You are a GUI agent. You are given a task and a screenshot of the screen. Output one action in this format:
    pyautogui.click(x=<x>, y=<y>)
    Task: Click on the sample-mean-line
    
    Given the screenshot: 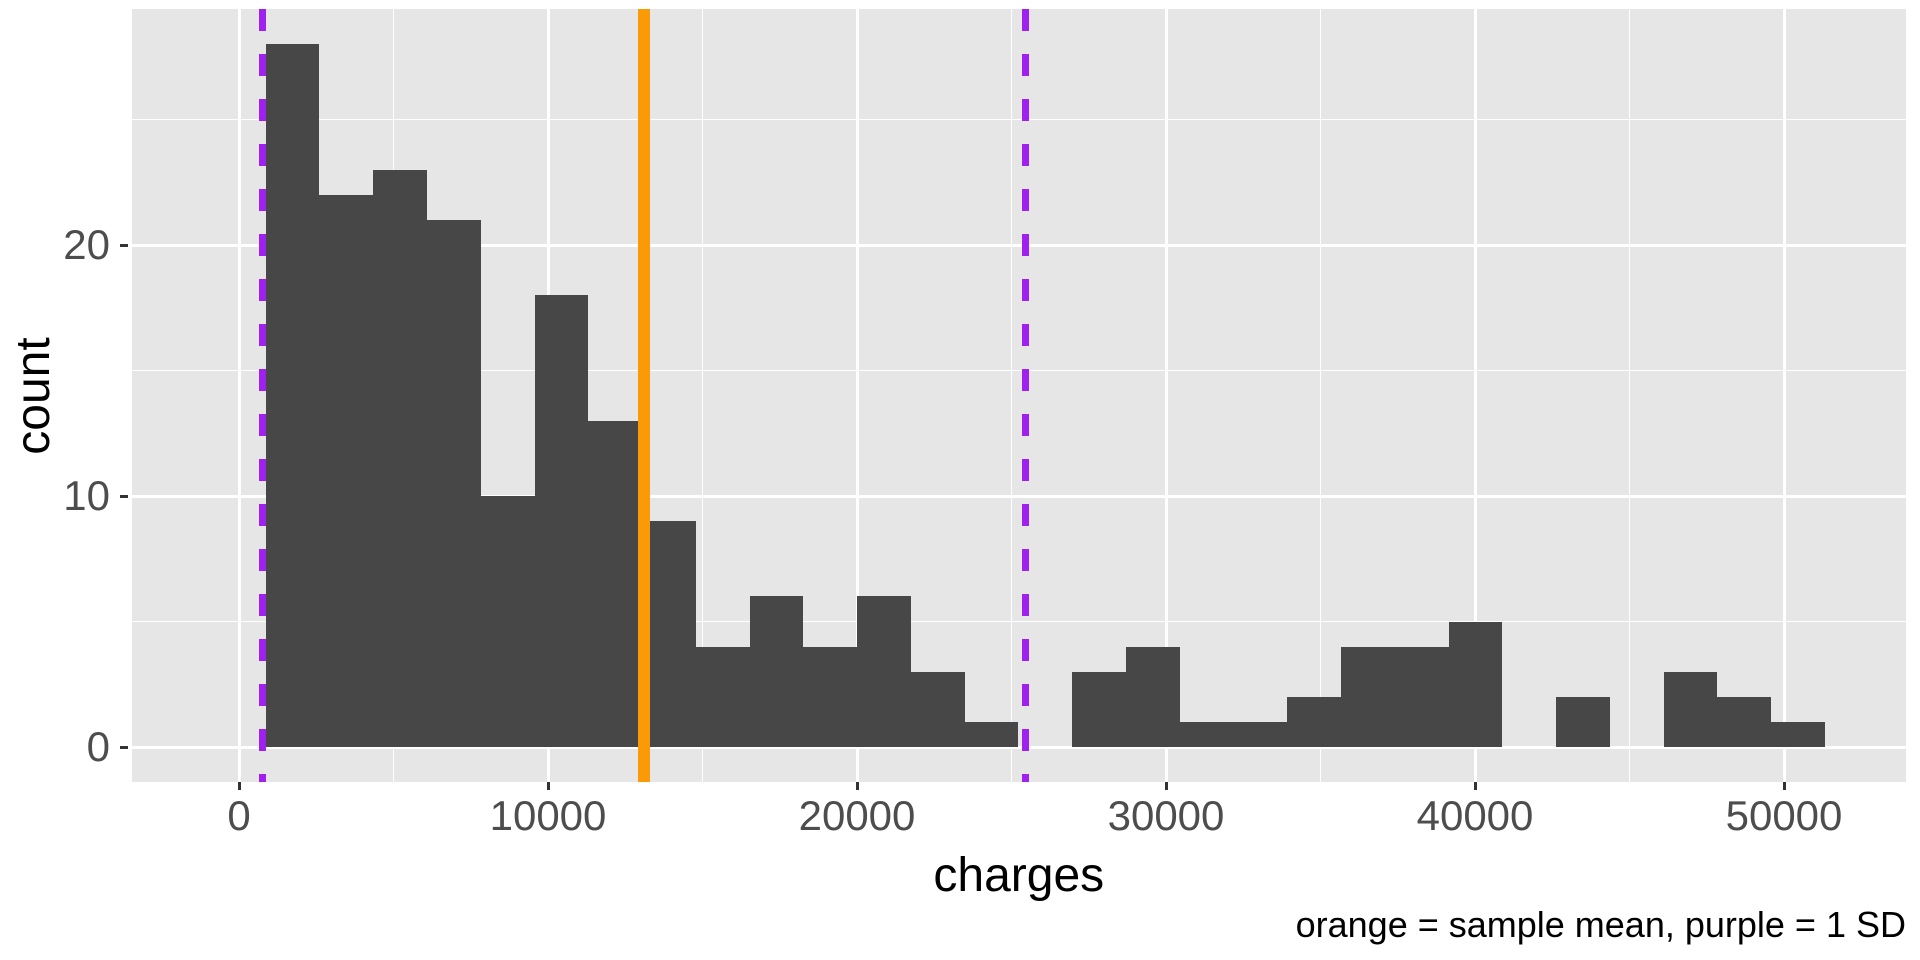 What is the action you would take?
    pyautogui.click(x=643, y=395)
    